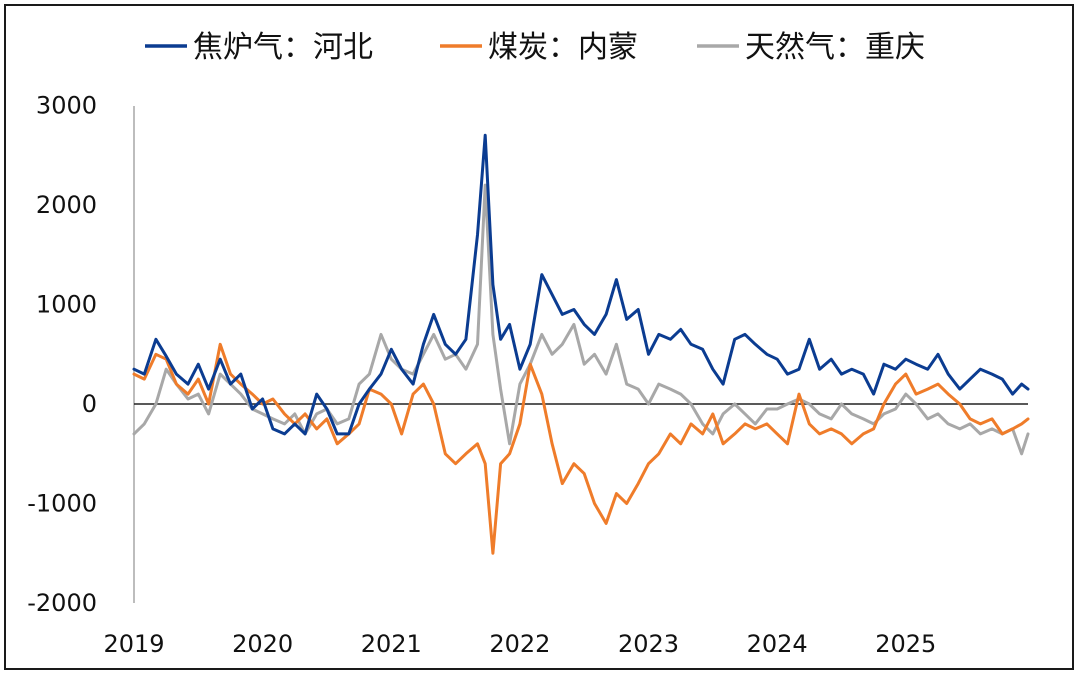 Image resolution: width=1080 pixels, height=676 pixels. Describe the element at coordinates (62, 504) in the screenshot. I see `y-tick-label: -1000` at that location.